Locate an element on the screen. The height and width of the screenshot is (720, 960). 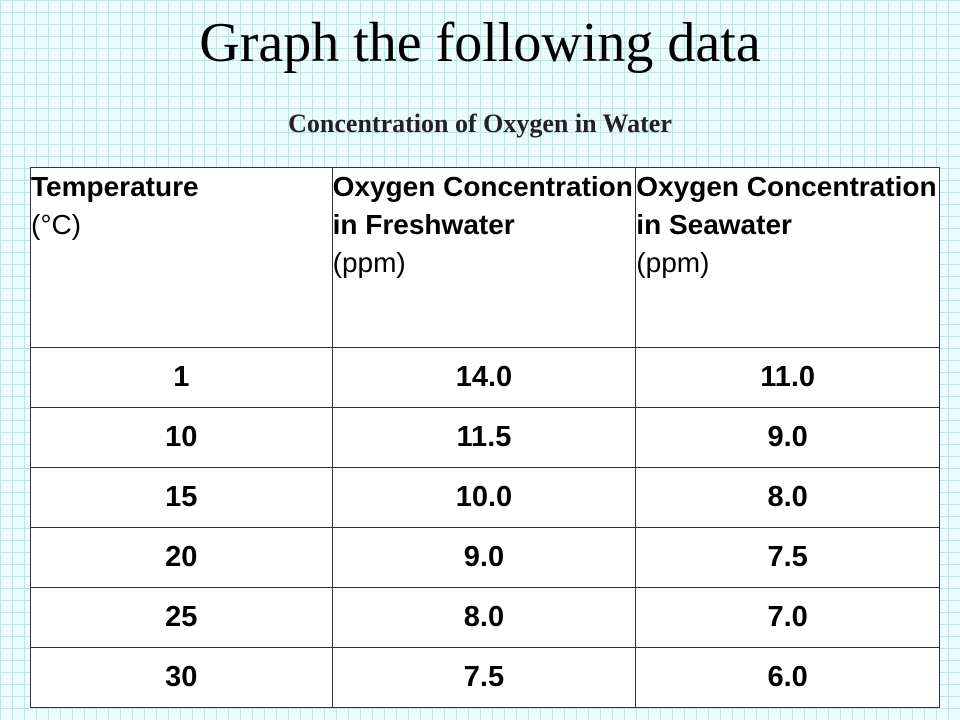
table-row: 15 10.0 8.0 is located at coordinates (485, 497).